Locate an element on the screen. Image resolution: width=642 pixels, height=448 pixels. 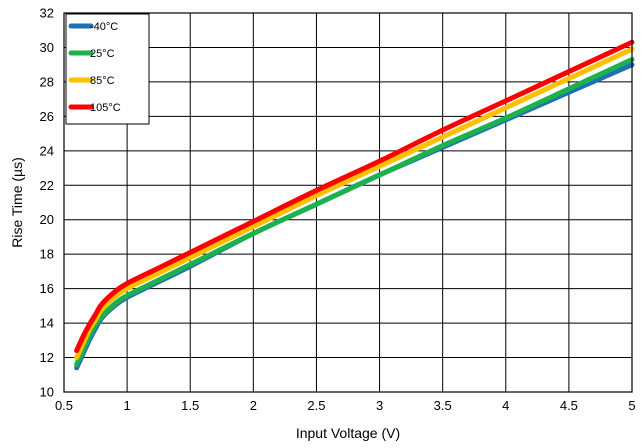
x-axis-title: Input Voltage (V) is located at coordinates (348, 433).